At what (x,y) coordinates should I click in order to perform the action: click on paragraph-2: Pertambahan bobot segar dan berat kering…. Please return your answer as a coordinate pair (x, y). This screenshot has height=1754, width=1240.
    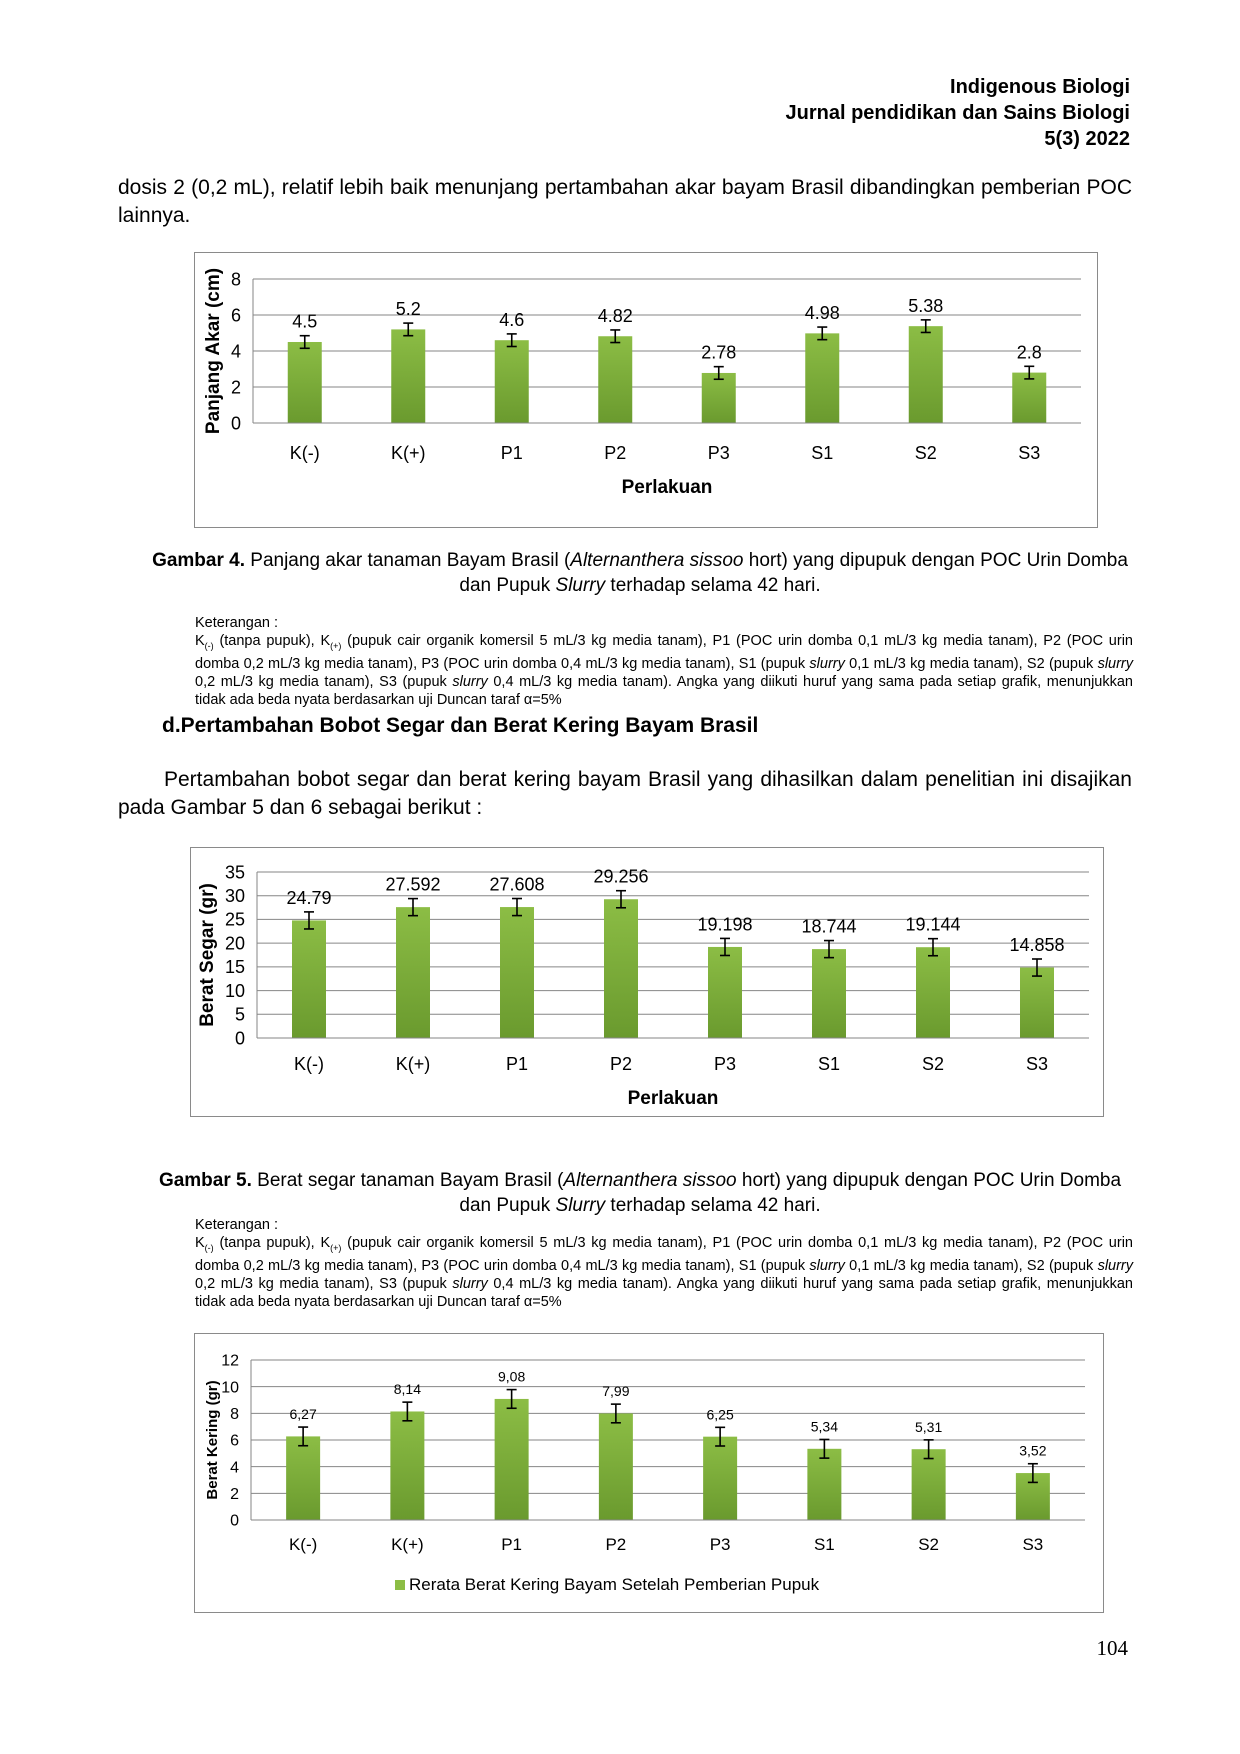
    Looking at the image, I should click on (625, 793).